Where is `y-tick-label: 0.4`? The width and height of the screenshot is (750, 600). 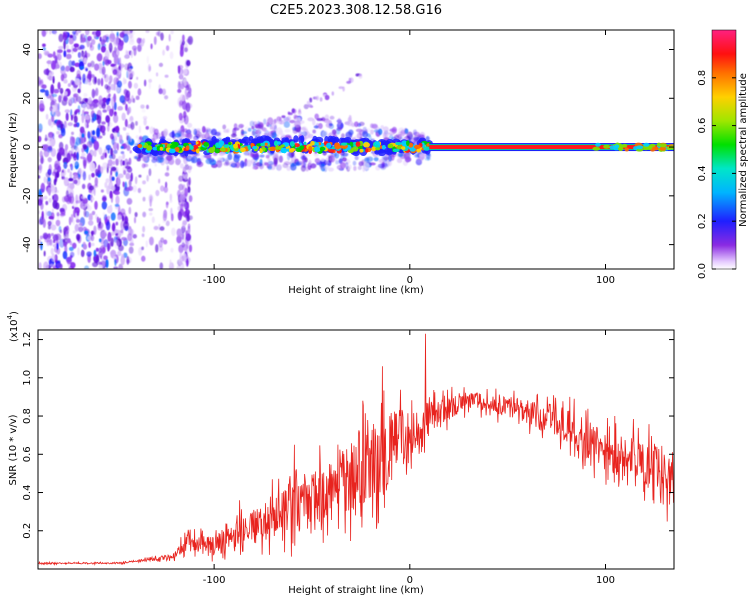 y-tick-label: 0.4 is located at coordinates (27, 493).